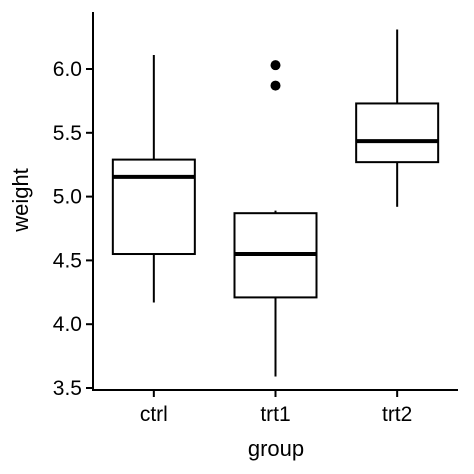 The height and width of the screenshot is (474, 474). What do you see at coordinates (67, 197) in the screenshot?
I see `y-tick-label: 5.0` at bounding box center [67, 197].